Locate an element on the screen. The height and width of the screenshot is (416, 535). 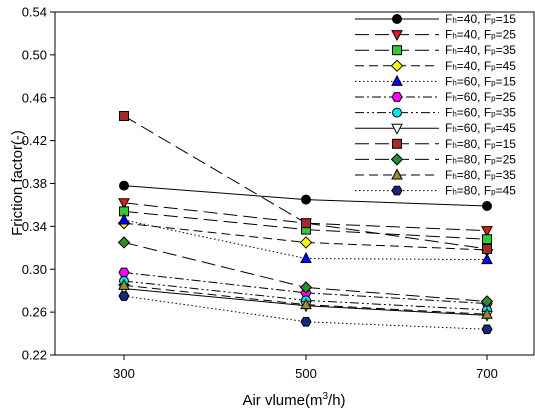
legend-entry: Fh=40, Fp=45 is located at coordinates (435, 66).